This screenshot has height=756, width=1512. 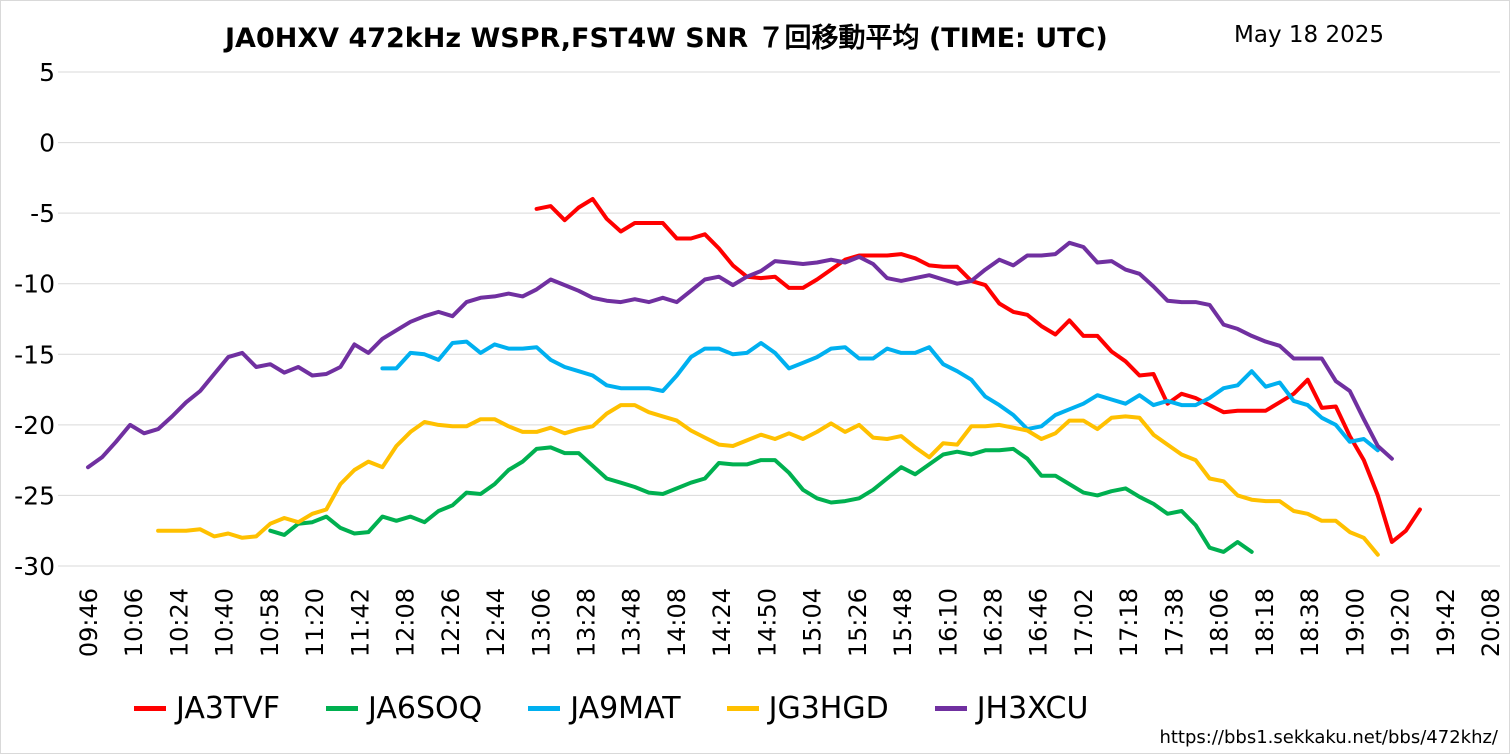 I want to click on y-tick-label: -10, so click(x=34, y=284).